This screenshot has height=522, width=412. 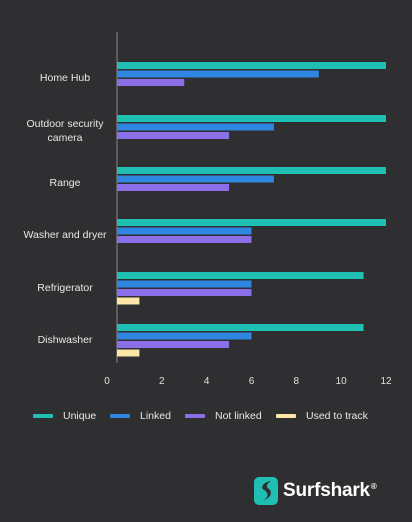 What do you see at coordinates (297, 381) in the screenshot?
I see `x-tick-label: 8` at bounding box center [297, 381].